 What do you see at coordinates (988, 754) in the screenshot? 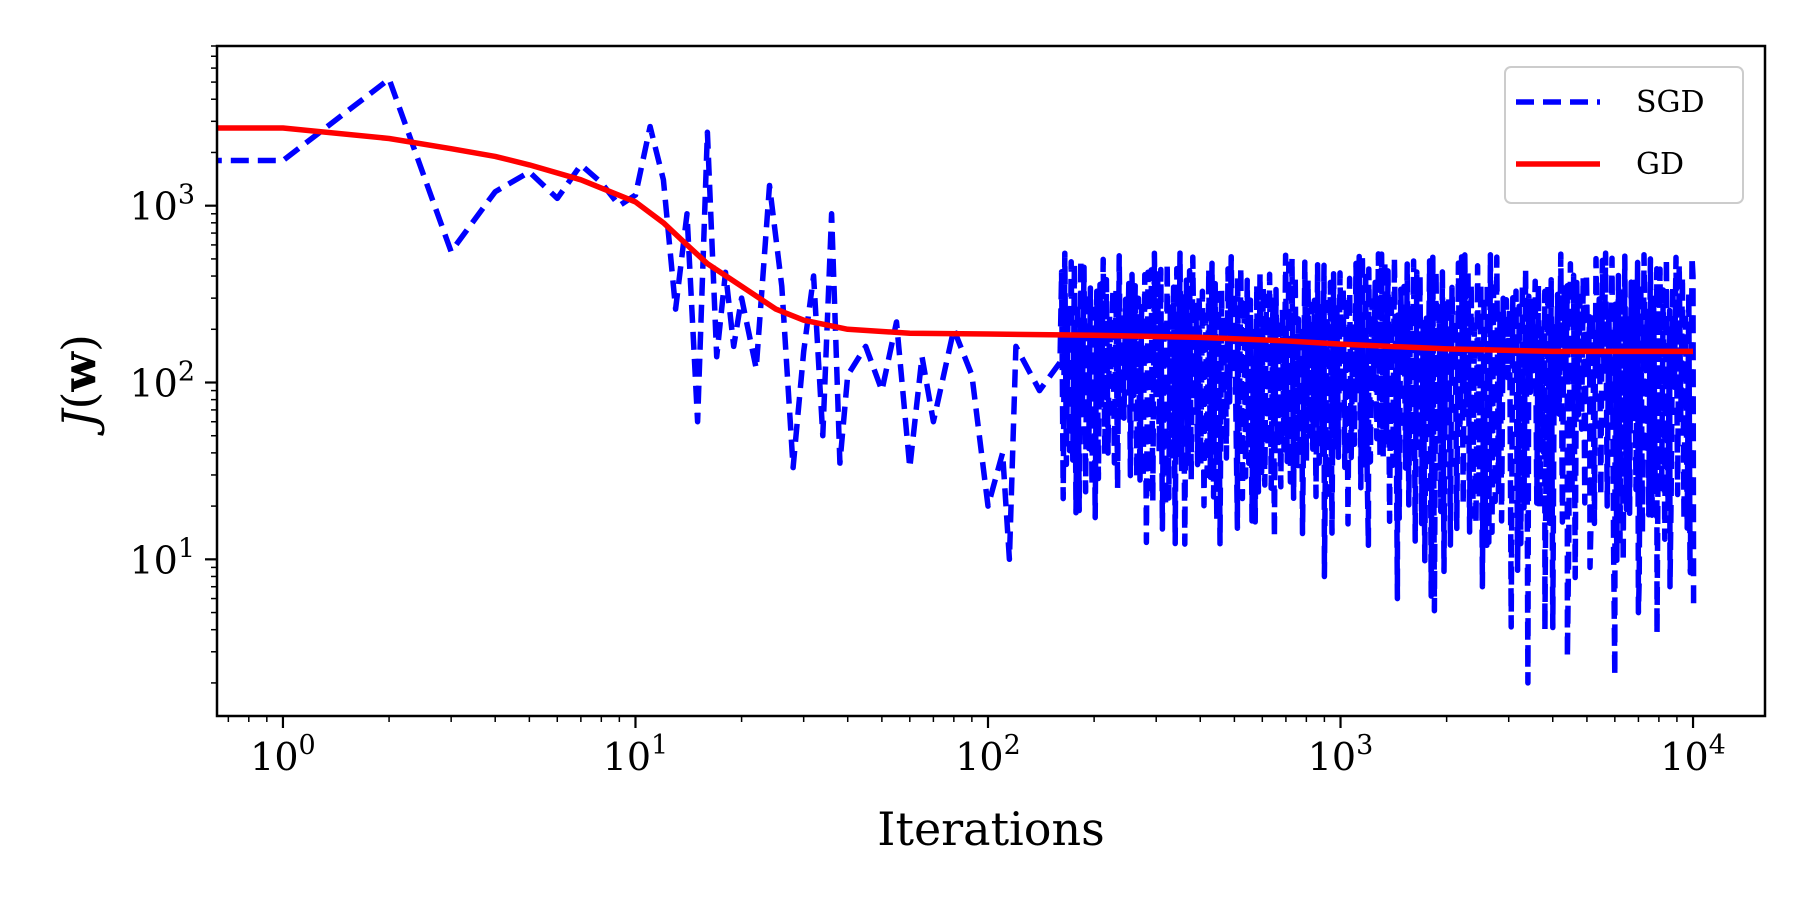
I see `x-tick-label: 102` at bounding box center [988, 754].